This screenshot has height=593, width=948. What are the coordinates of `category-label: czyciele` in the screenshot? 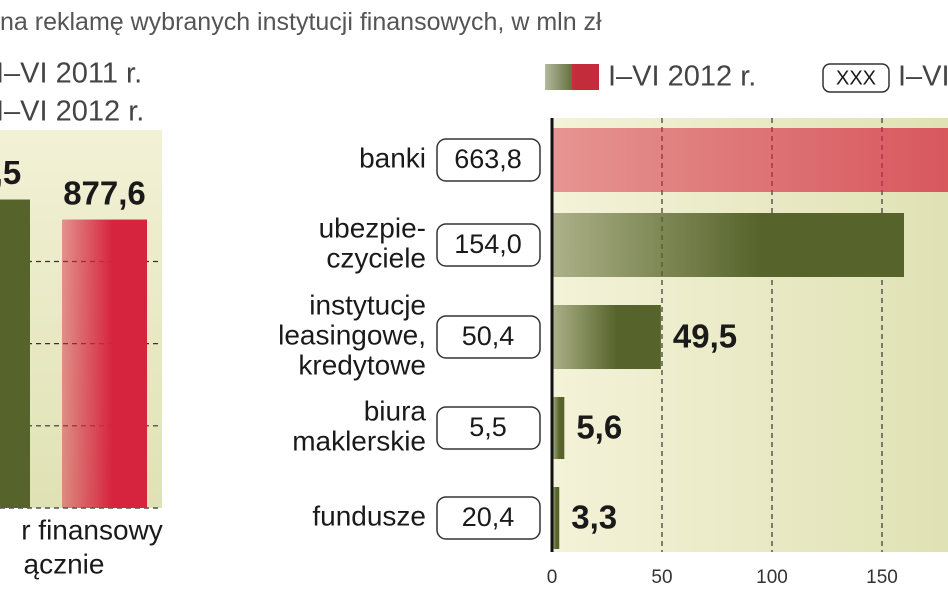 It's located at (376, 257).